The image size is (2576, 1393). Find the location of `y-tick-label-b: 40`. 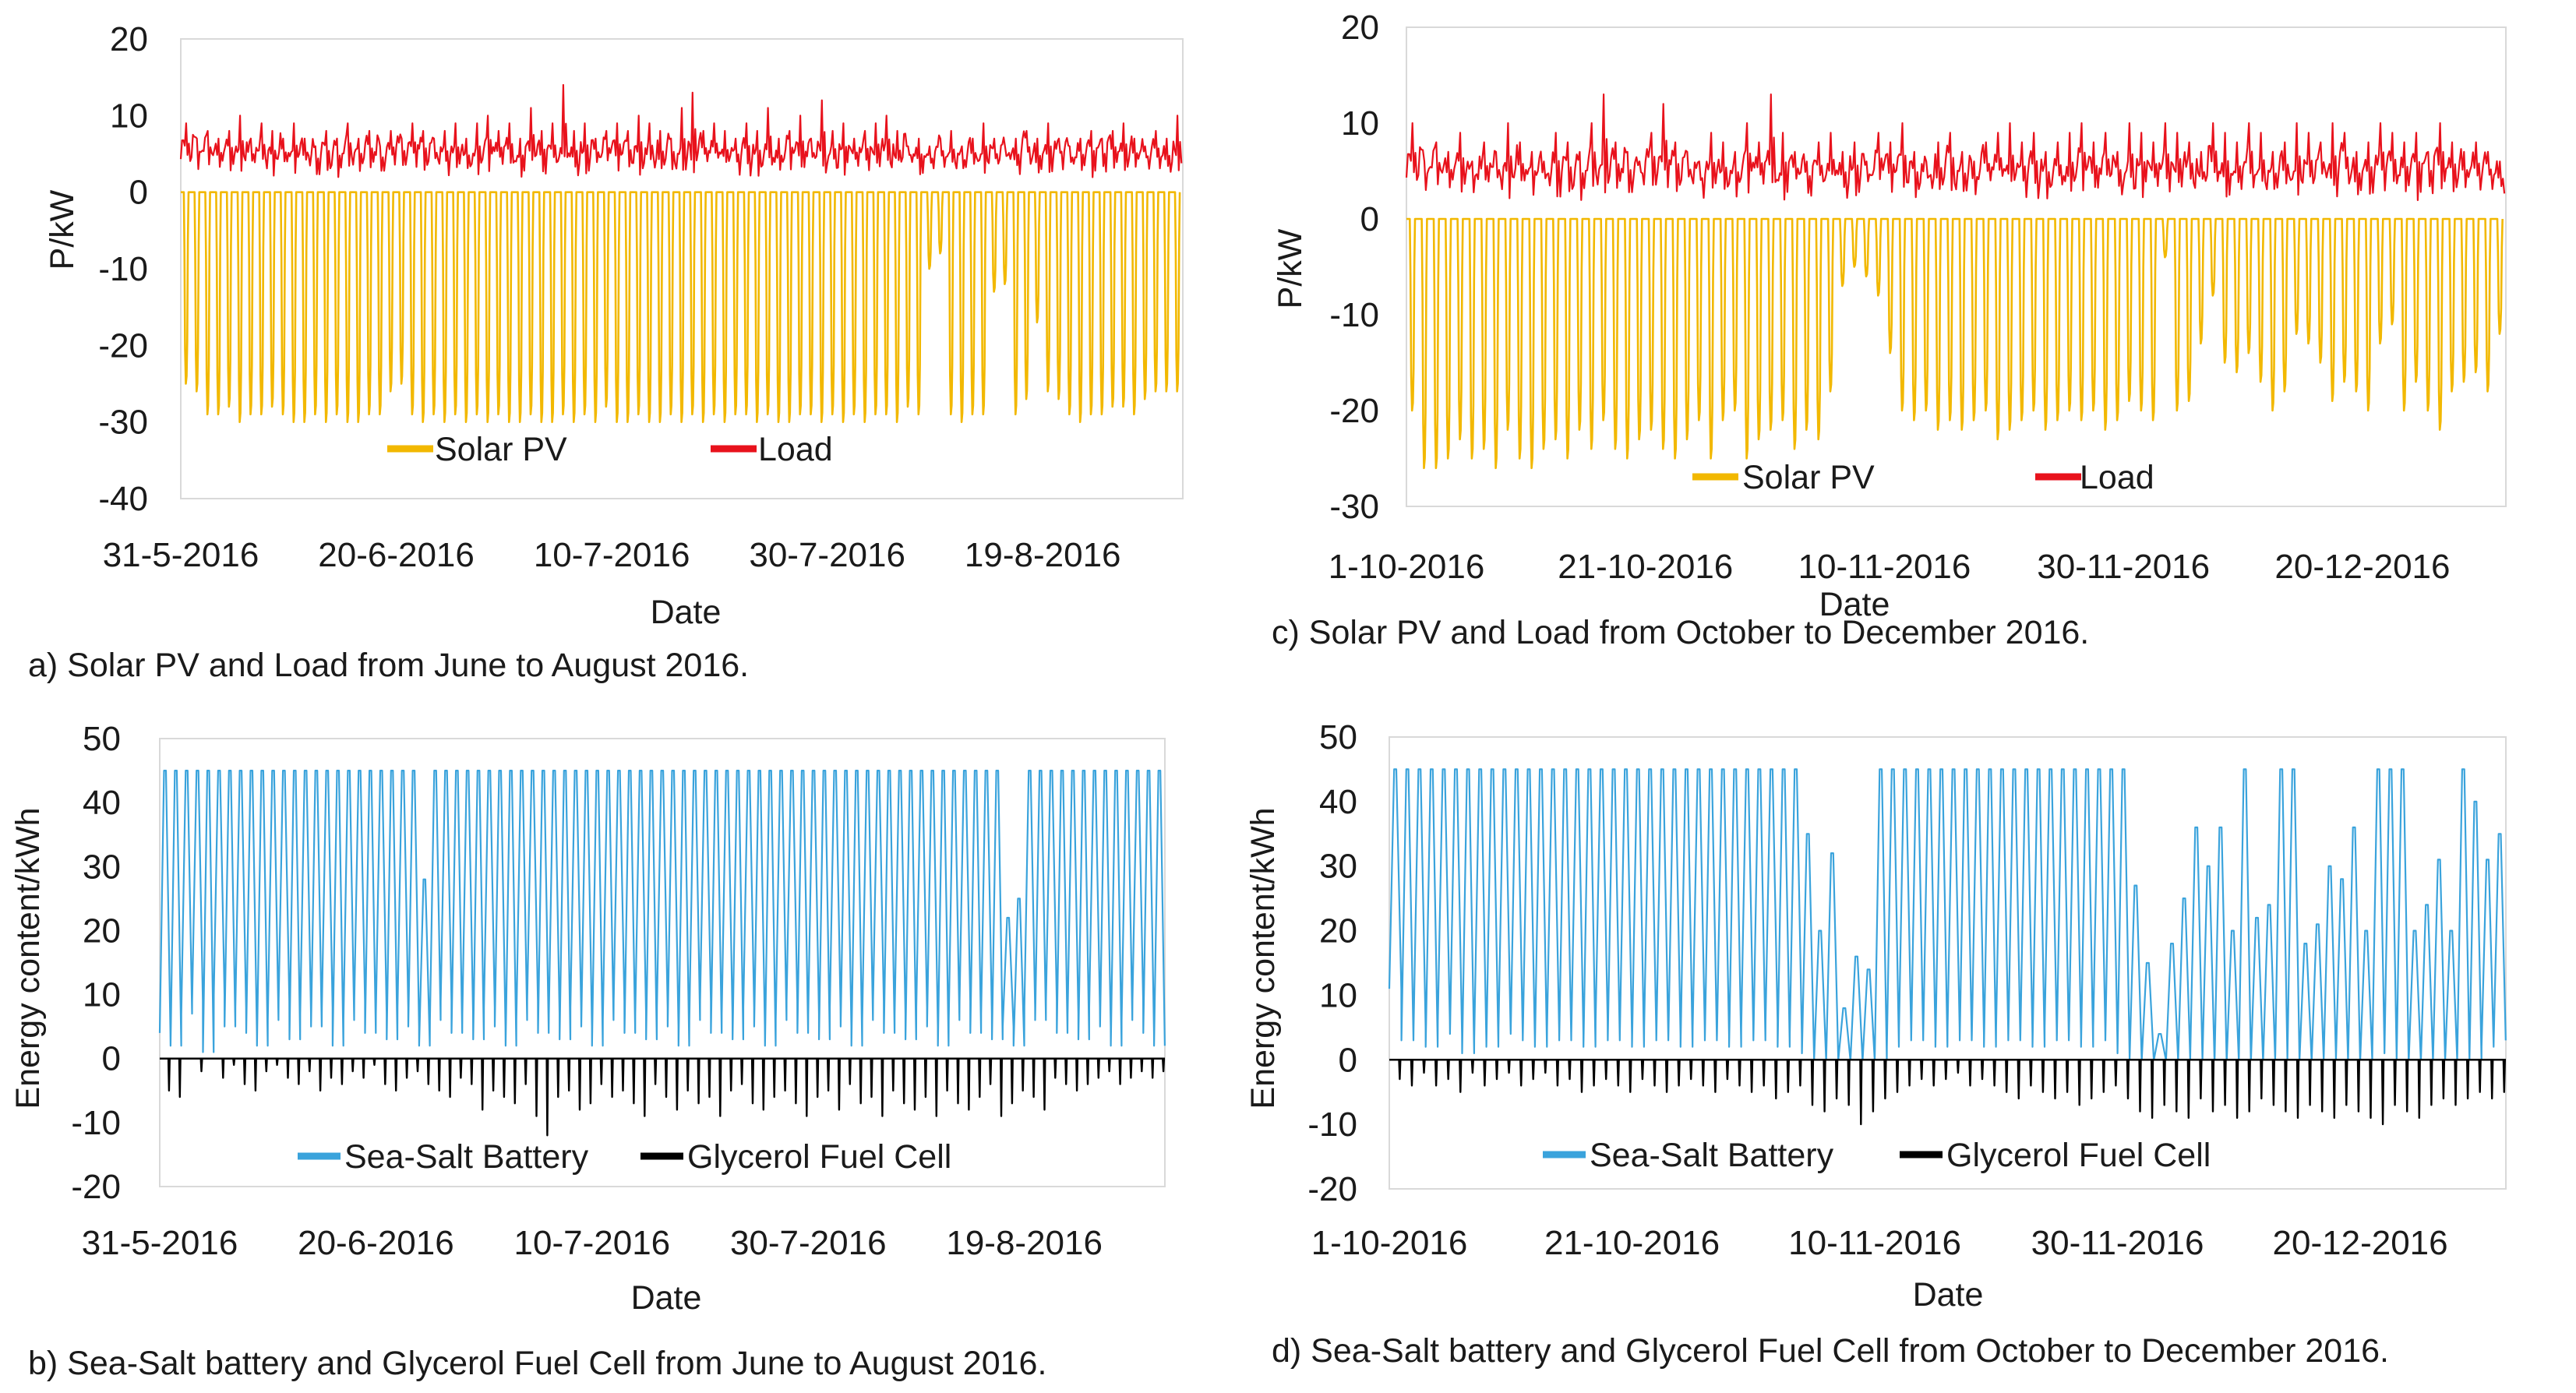

y-tick-label-b: 40 is located at coordinates (102, 803).